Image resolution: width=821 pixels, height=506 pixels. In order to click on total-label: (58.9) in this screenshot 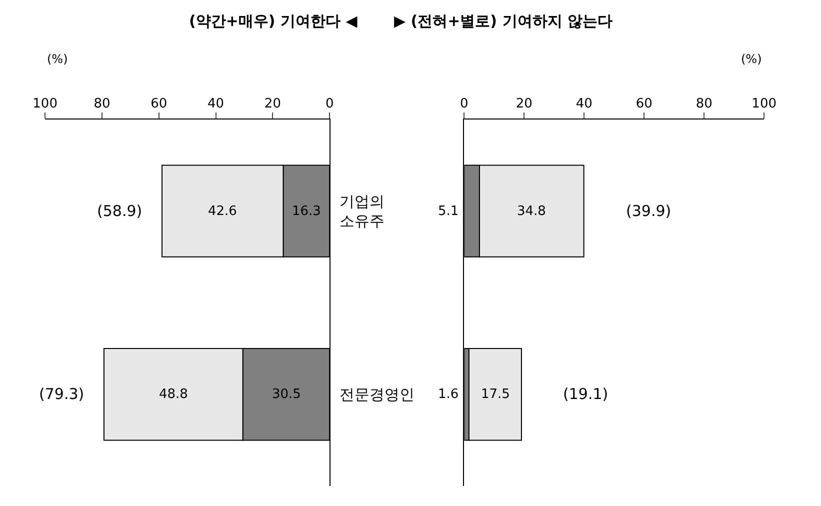, I will do `click(119, 211)`.